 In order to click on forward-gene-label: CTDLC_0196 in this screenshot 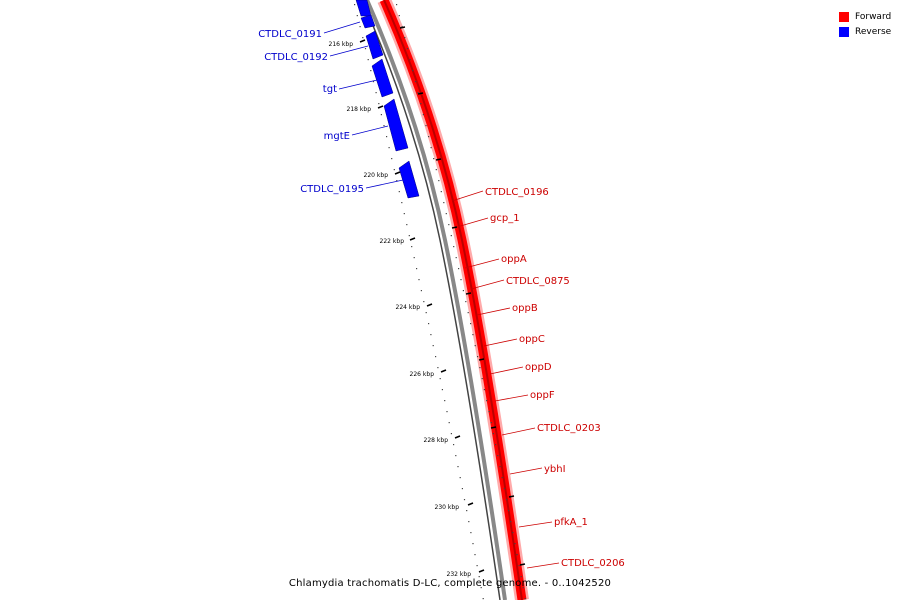, I will do `click(517, 192)`.